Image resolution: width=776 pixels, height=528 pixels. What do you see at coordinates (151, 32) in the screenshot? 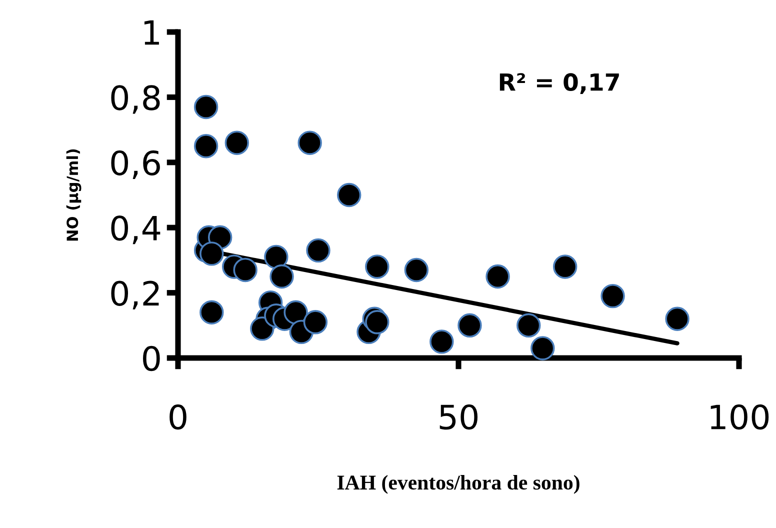
I see `y-tick-label: 1` at bounding box center [151, 32].